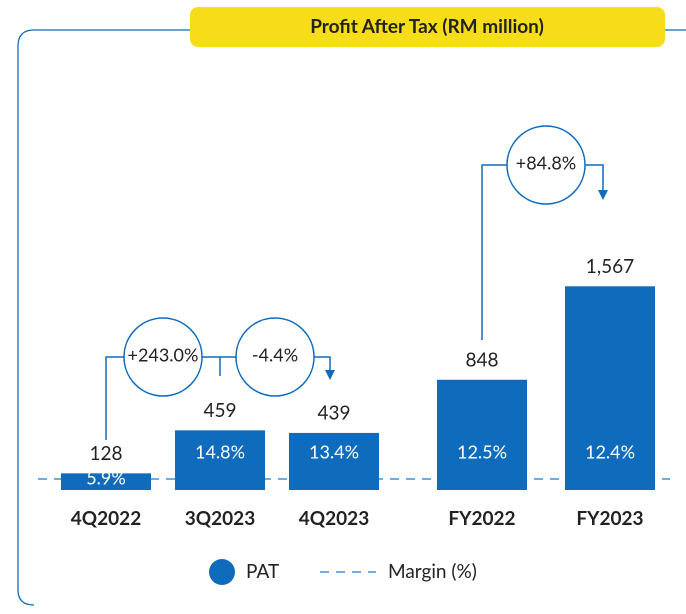 This screenshot has width=686, height=614. I want to click on value-label: 459, so click(219, 410).